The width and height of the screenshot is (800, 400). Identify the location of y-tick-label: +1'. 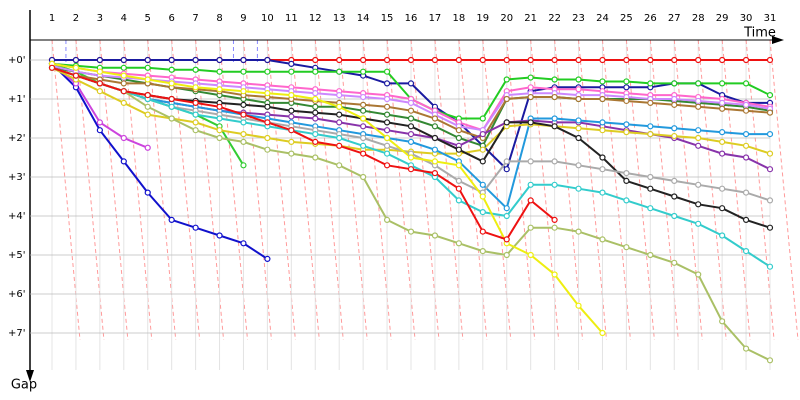
(17, 99).